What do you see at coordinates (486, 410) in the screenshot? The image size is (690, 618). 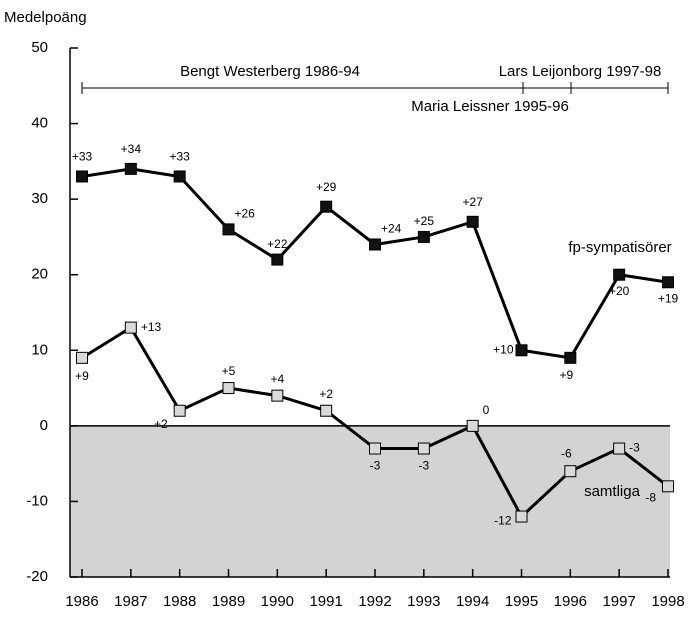 I see `value-label: 0` at bounding box center [486, 410].